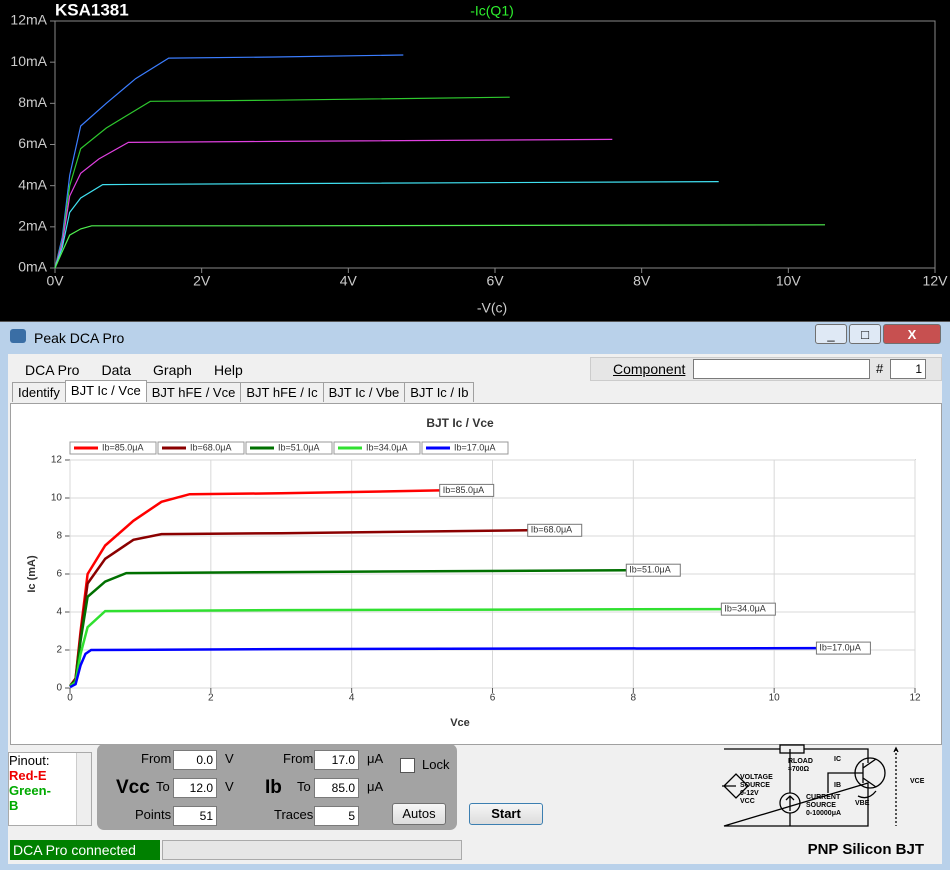 The width and height of the screenshot is (950, 870). I want to click on device-type: PNP Silicon BJT, so click(865, 849).